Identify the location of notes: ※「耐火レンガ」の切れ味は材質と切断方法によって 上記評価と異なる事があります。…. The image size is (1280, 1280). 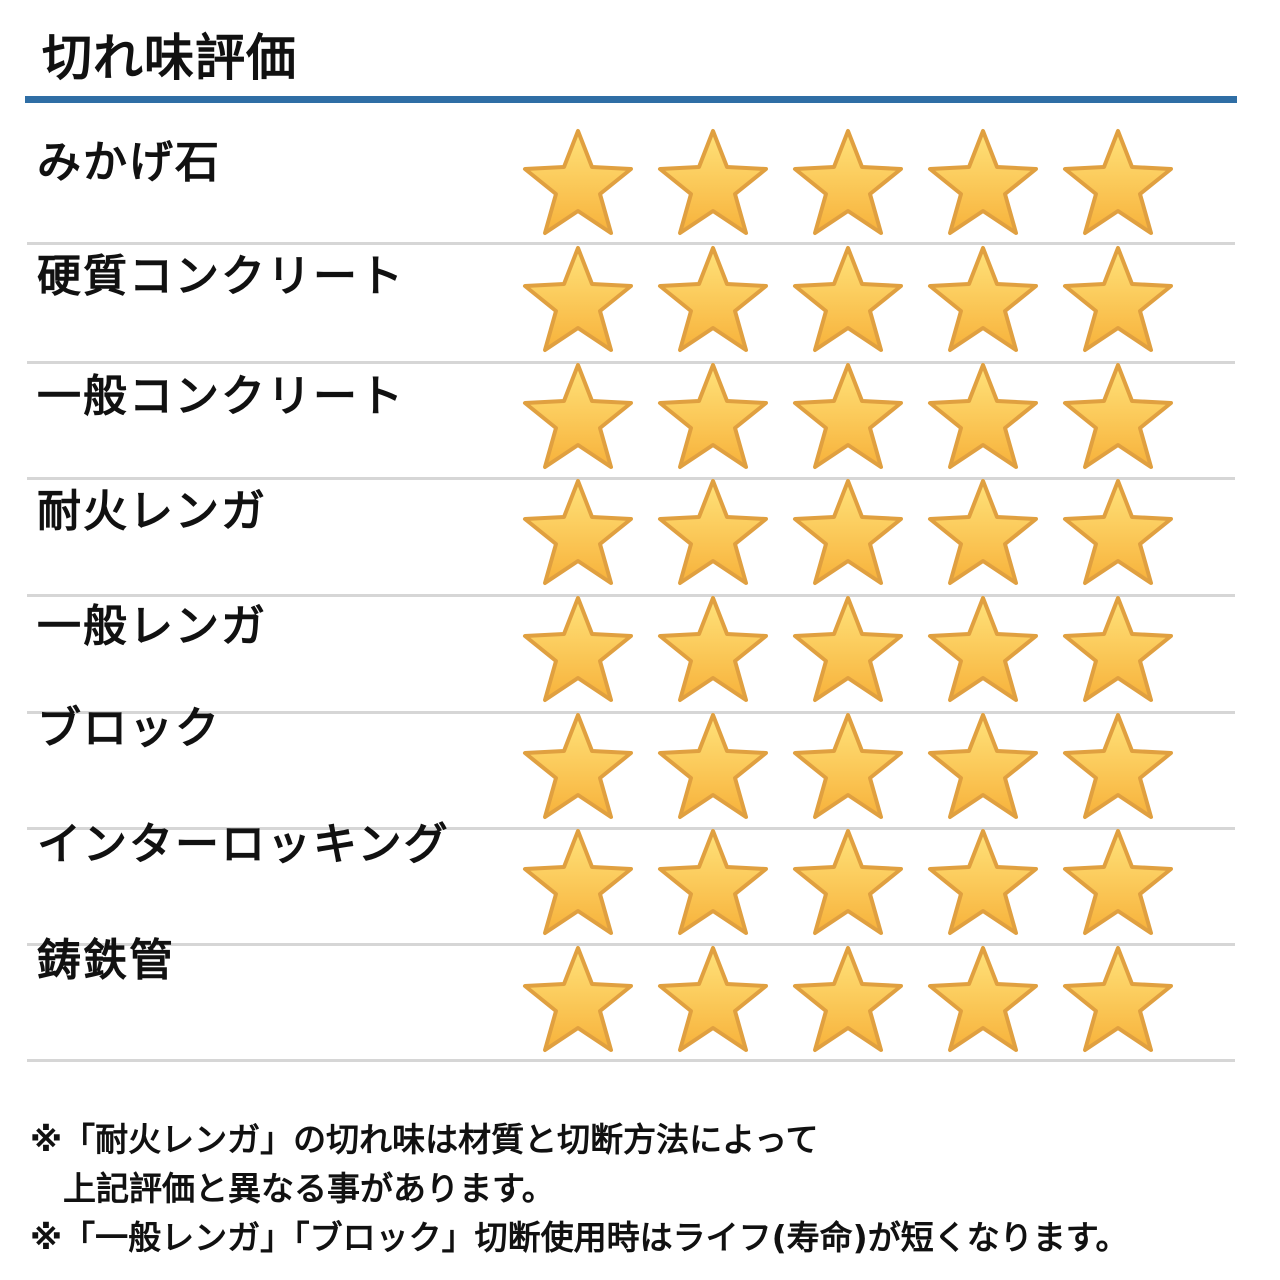
(579, 1188).